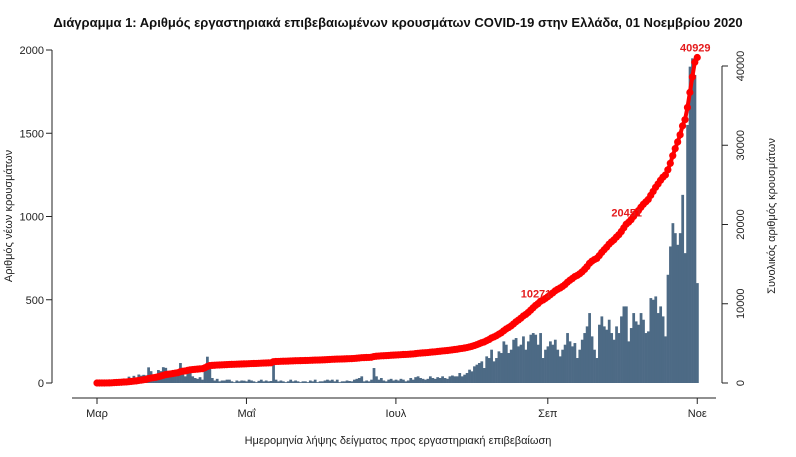 The image size is (796, 457). I want to click on x-tick-label: Μαρ, so click(97, 414).